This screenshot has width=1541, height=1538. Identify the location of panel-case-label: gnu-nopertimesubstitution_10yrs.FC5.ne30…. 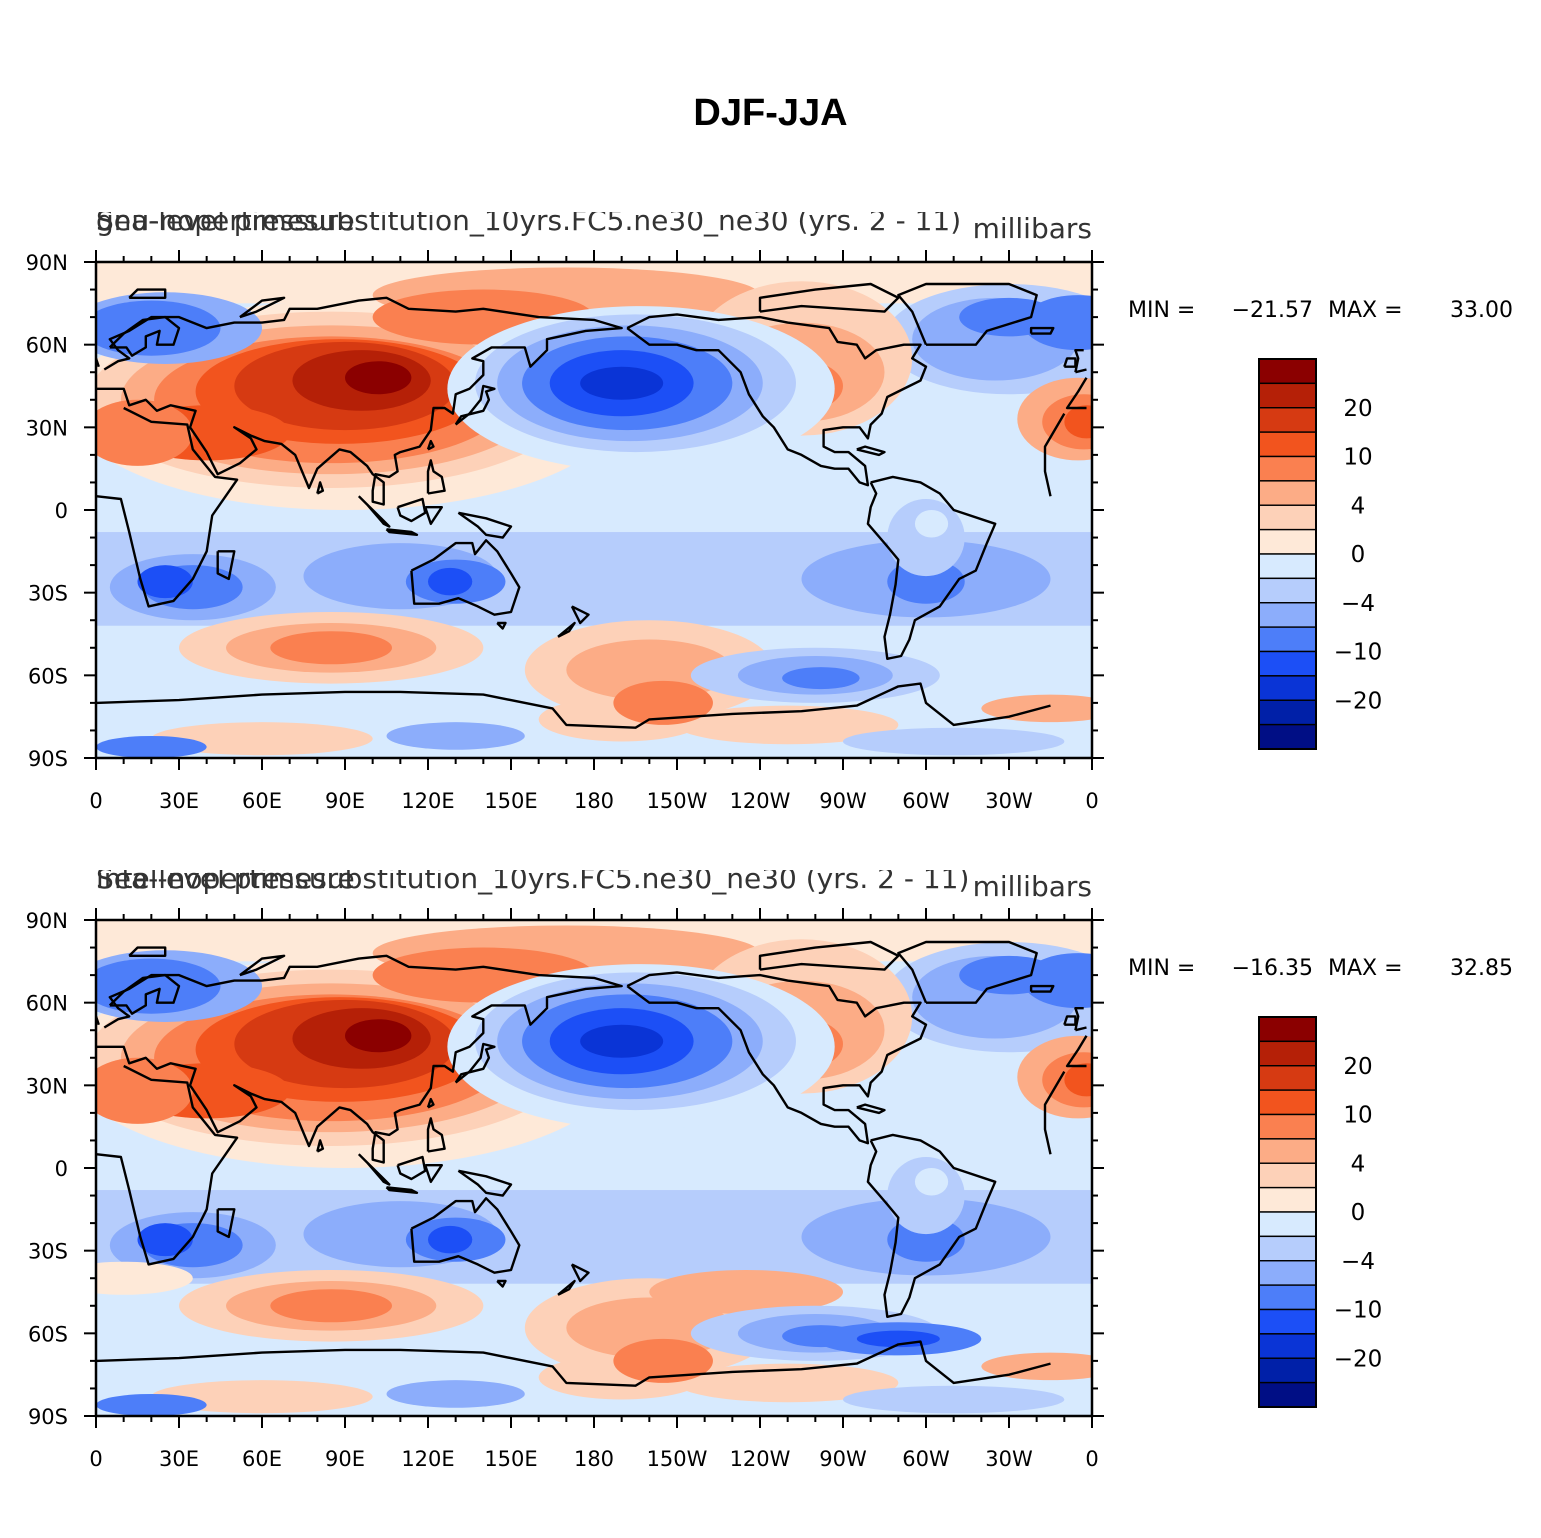
(528, 224).